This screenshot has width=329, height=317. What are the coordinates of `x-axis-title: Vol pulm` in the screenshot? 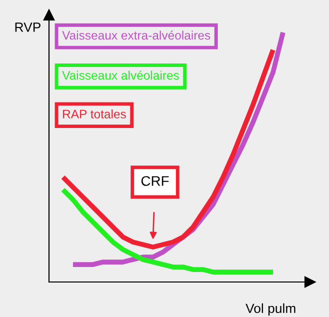 It's located at (271, 309).